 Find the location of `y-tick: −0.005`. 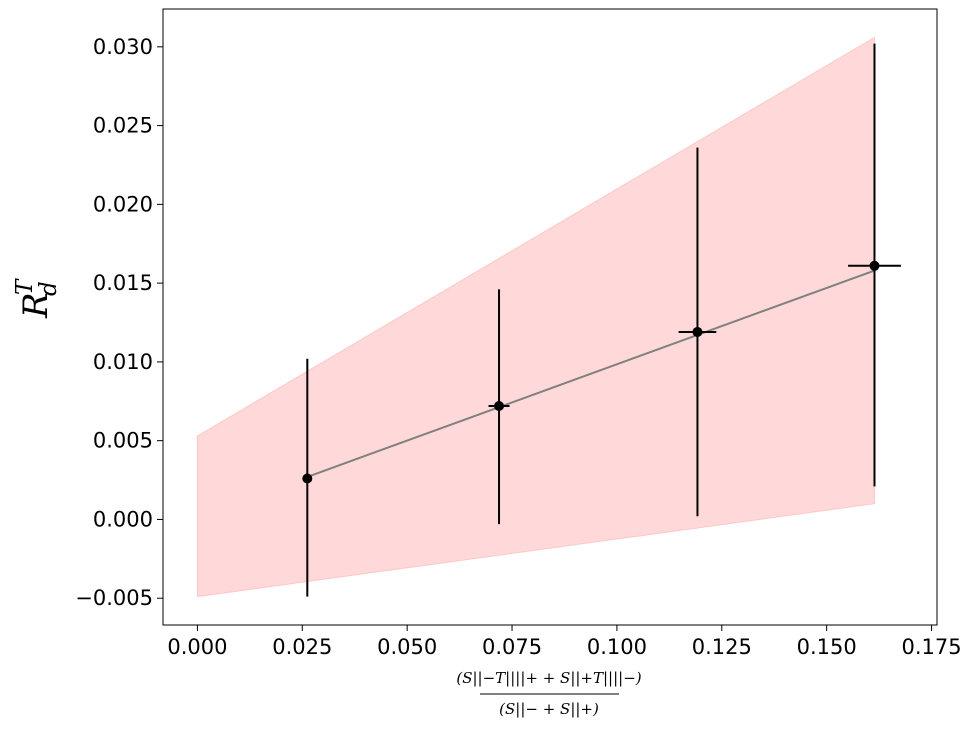

y-tick: −0.005 is located at coordinates (119, 598).